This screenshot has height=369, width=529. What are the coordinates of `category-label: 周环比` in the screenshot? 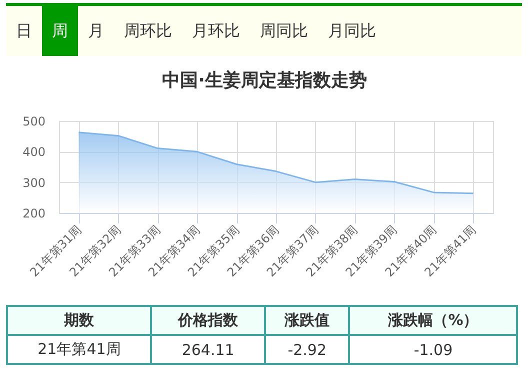 It's located at (148, 31).